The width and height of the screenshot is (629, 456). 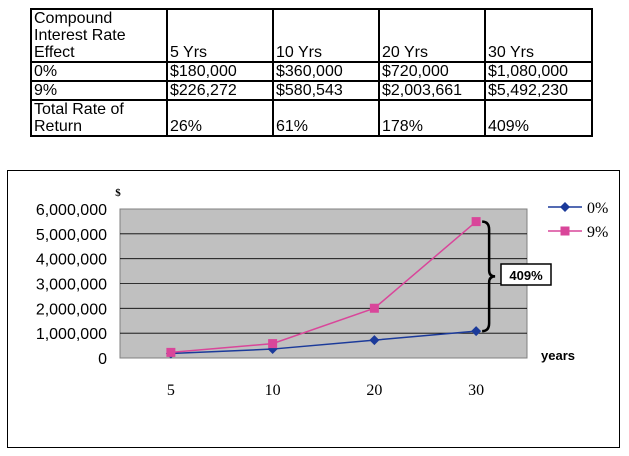 I want to click on table-cell: $580,543, so click(x=326, y=90).